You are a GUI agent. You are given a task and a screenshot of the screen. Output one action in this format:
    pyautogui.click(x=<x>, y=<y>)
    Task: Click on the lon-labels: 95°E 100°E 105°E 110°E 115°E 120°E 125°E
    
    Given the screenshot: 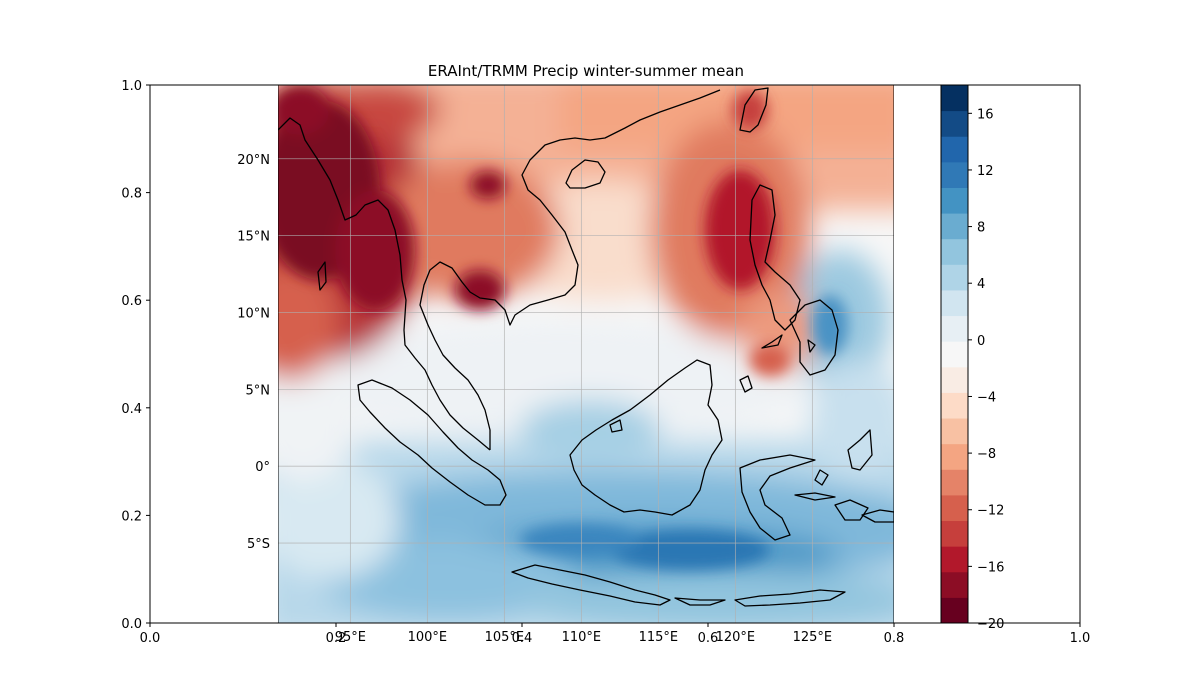 What is the action you would take?
    pyautogui.click(x=583, y=637)
    